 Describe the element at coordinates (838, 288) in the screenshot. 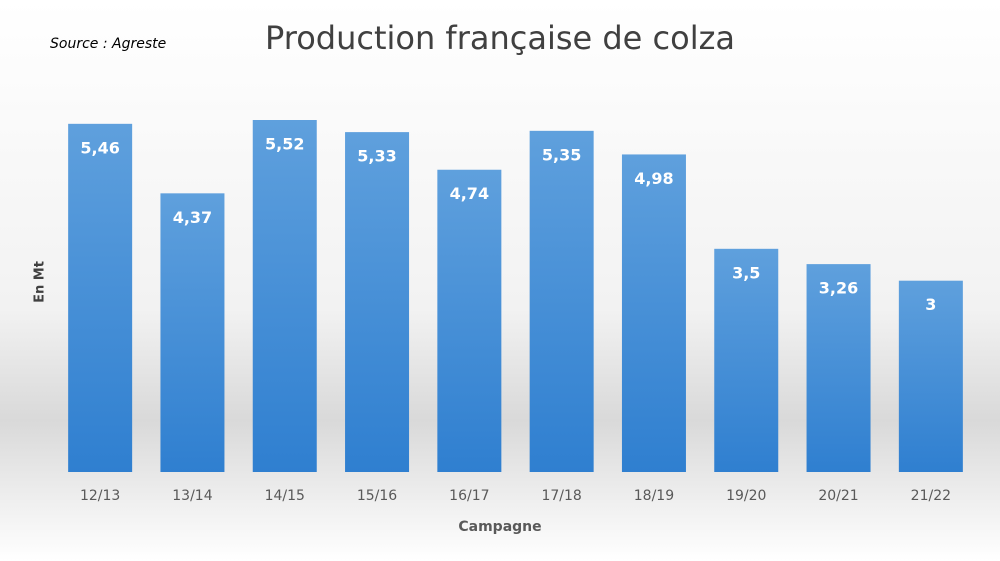

I see `value-label: 3,26` at that location.